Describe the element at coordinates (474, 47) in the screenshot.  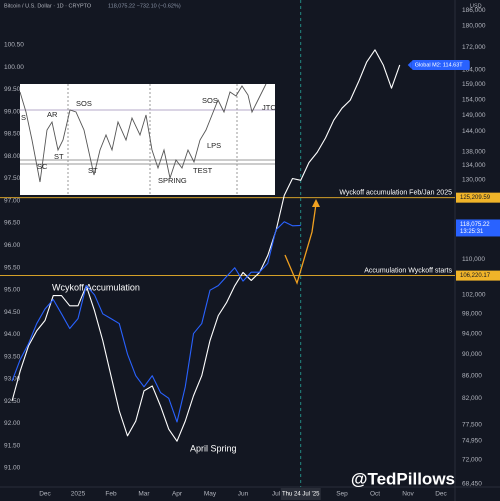
I see `y2-tick-label: 172,000` at that location.